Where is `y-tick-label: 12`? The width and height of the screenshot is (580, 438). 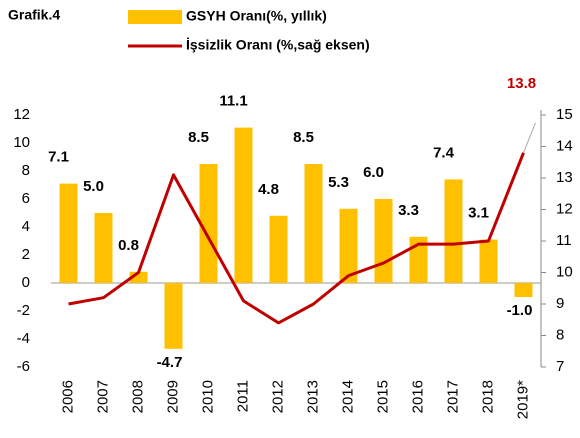 y-tick-label: 12 is located at coordinates (21, 114).